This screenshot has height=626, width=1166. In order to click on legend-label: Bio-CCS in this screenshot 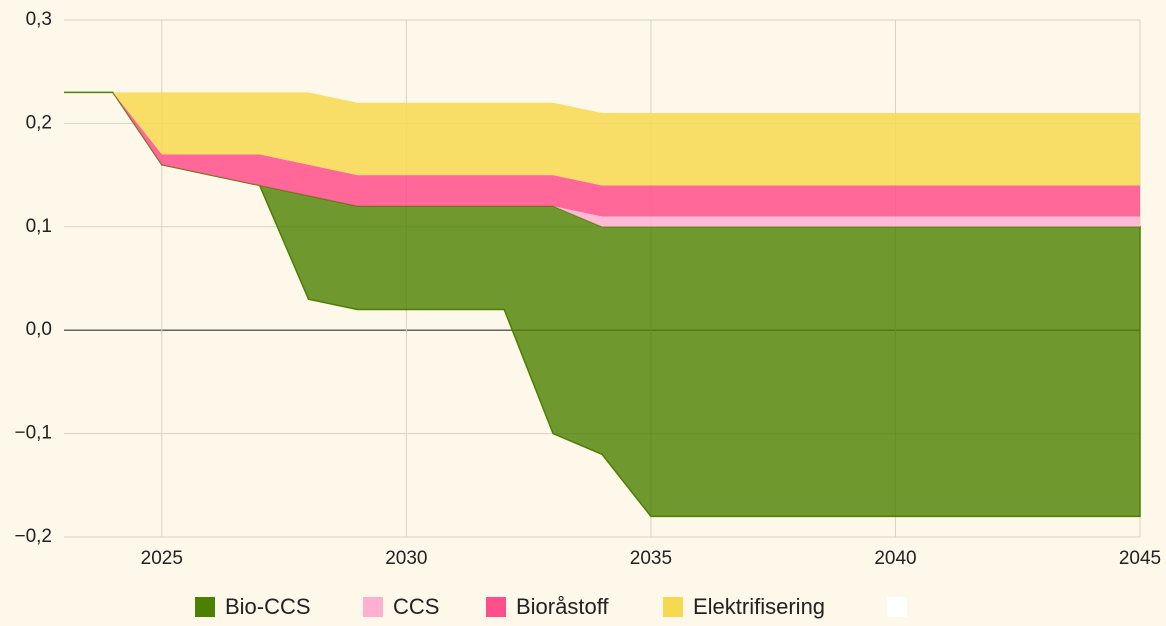, I will do `click(268, 606)`.